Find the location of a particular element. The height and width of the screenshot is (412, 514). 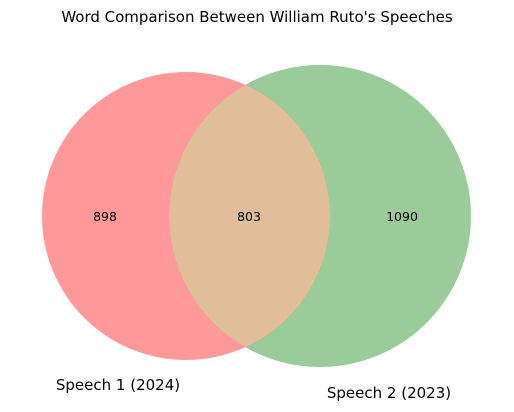

set-b-label: Speech 2 (2023) is located at coordinates (389, 393).